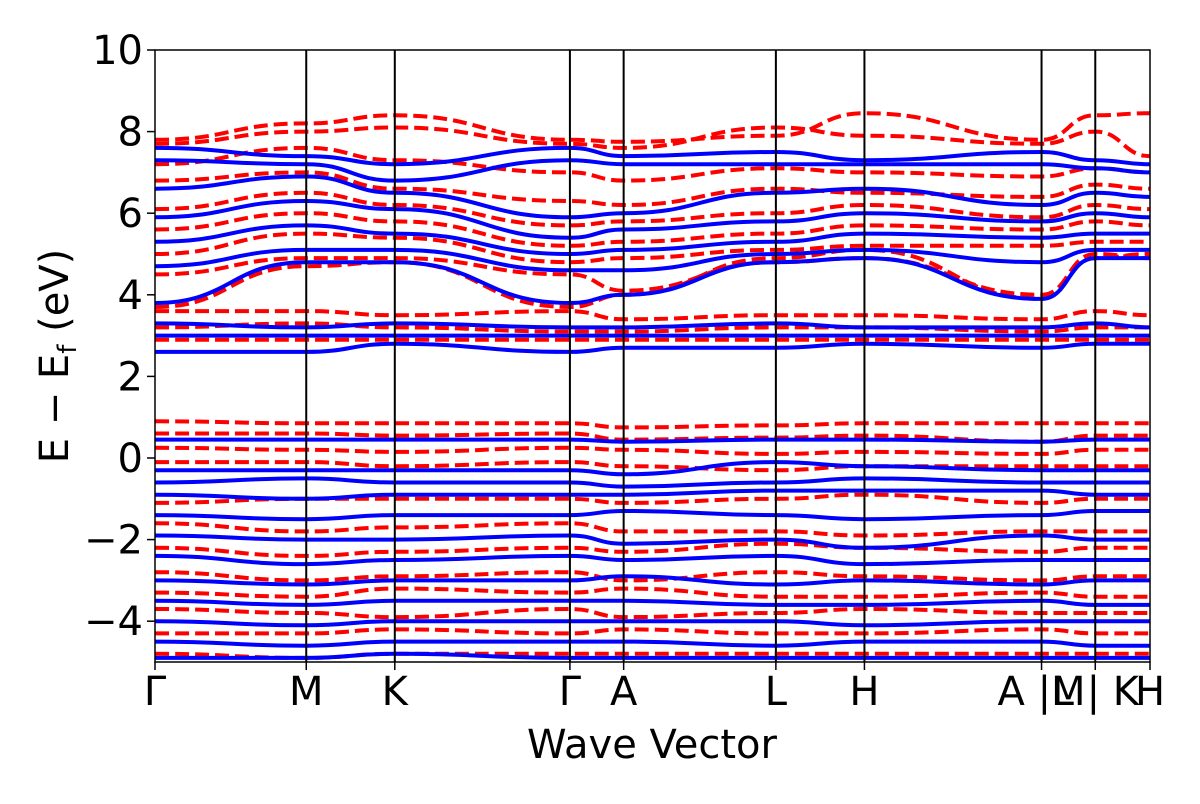 This screenshot has width=1200, height=804. What do you see at coordinates (570, 692) in the screenshot?
I see `x-tick-label-3: Γ` at bounding box center [570, 692].